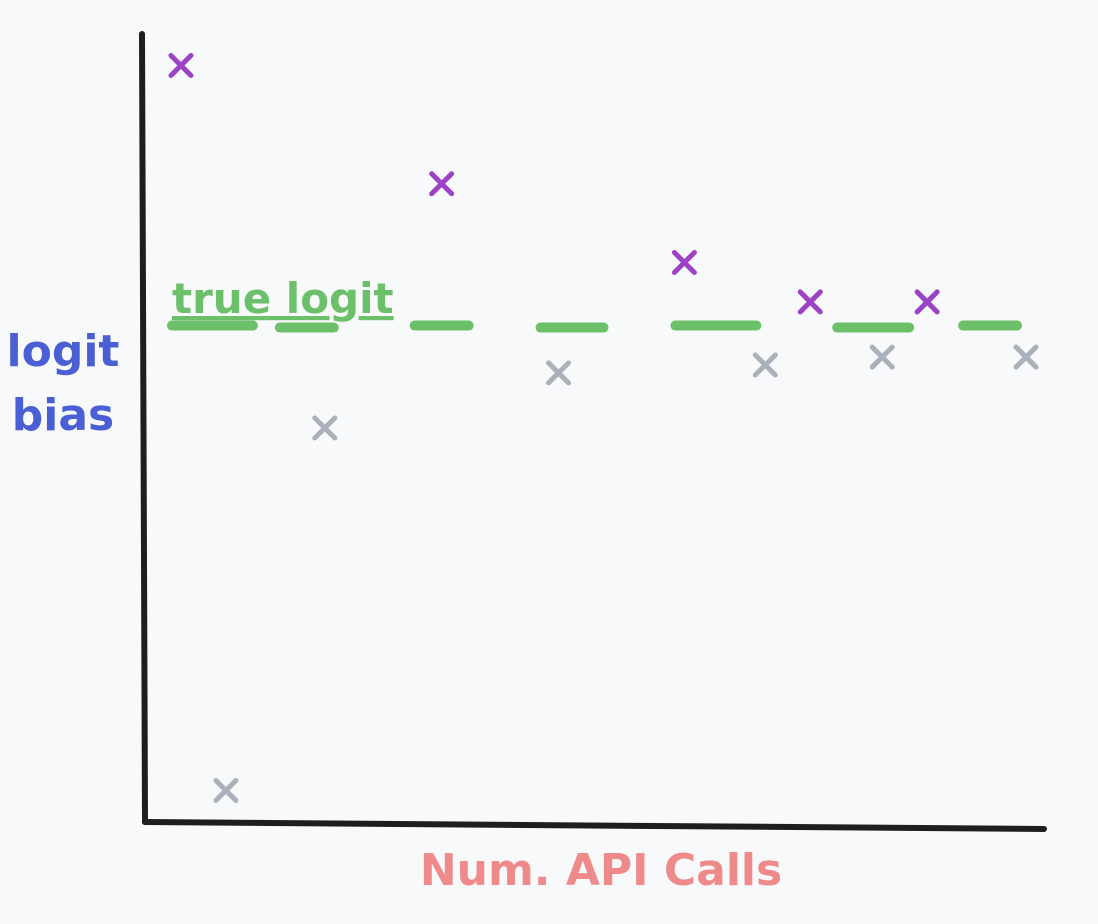  What do you see at coordinates (594, 326) in the screenshot?
I see `true-logit-line` at bounding box center [594, 326].